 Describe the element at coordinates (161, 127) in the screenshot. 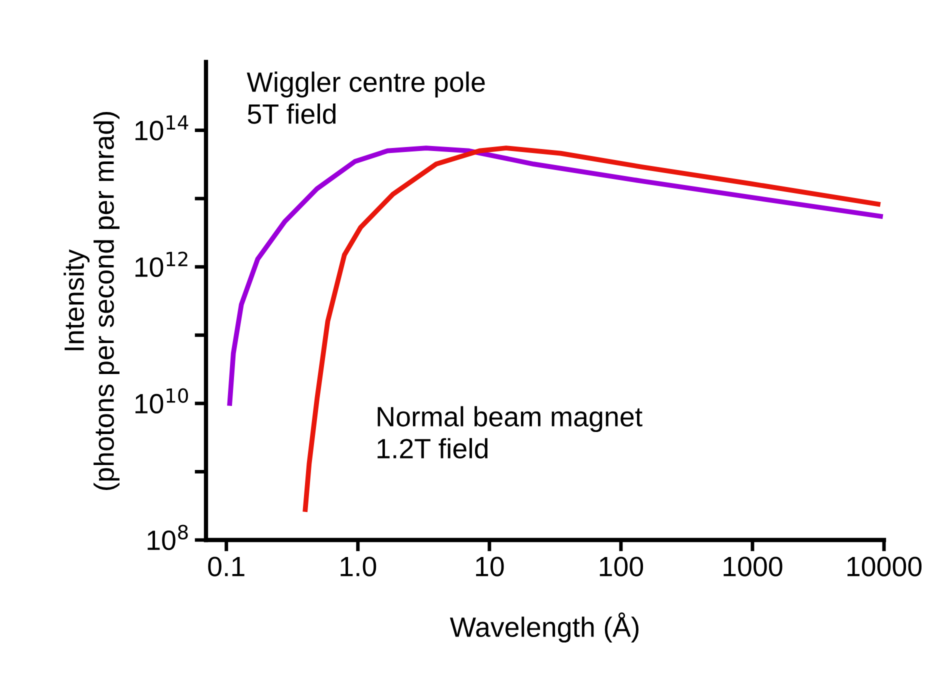

I see `y-tick-label: 10$^{14}$` at that location.